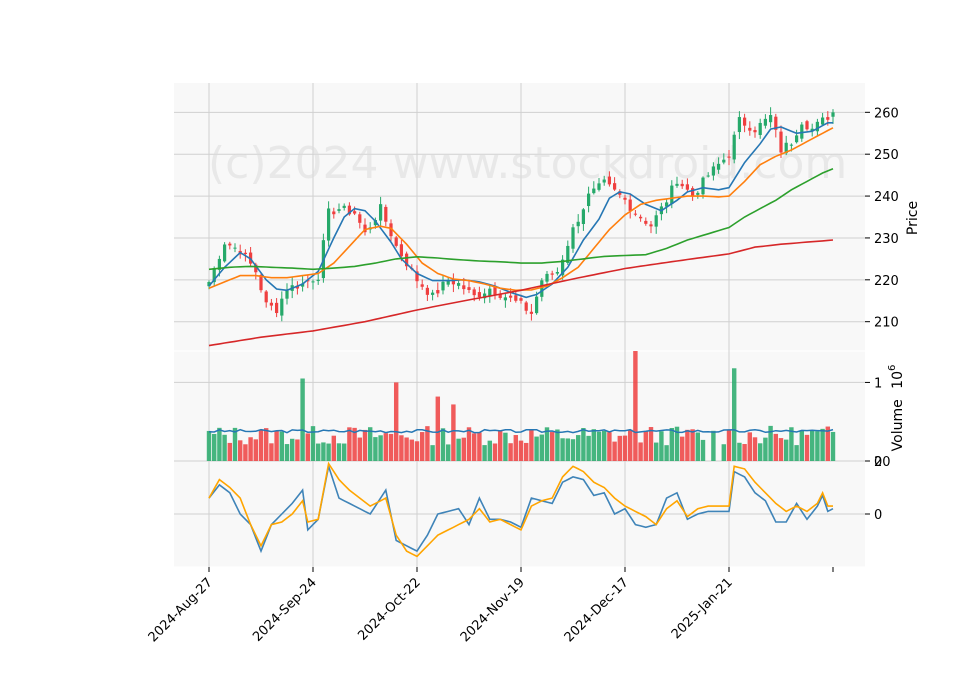  Describe the element at coordinates (886, 197) in the screenshot. I see `price-tick-label: 240` at that location.